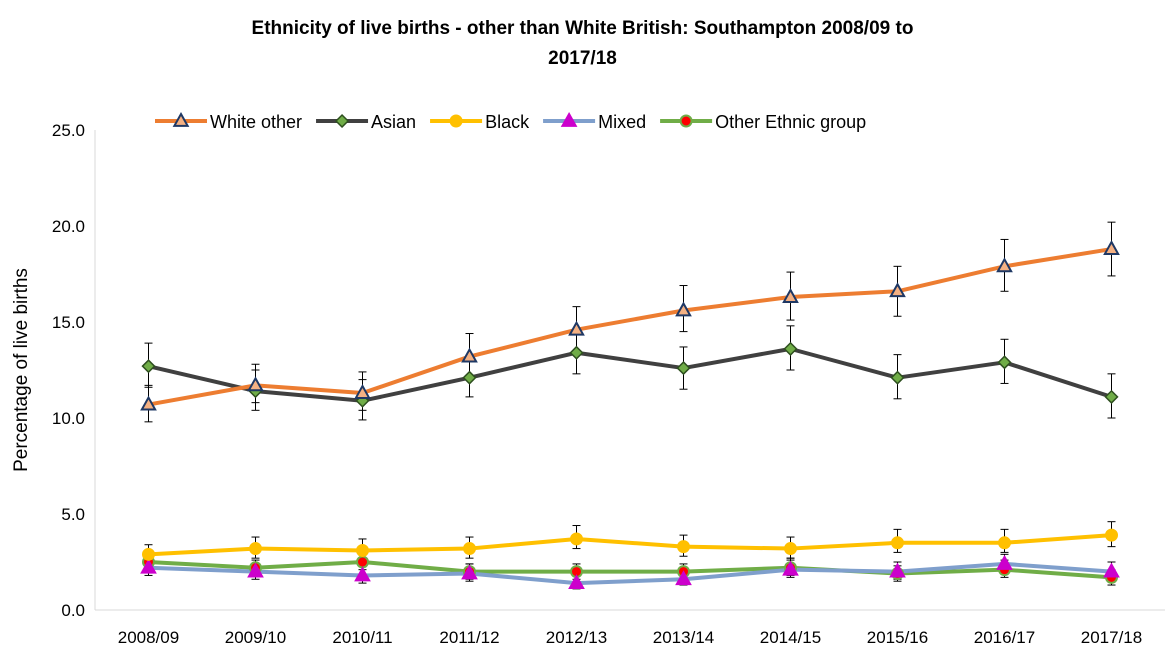 The height and width of the screenshot is (651, 1165). What do you see at coordinates (622, 122) in the screenshot?
I see `legend-label: Mixed` at bounding box center [622, 122].